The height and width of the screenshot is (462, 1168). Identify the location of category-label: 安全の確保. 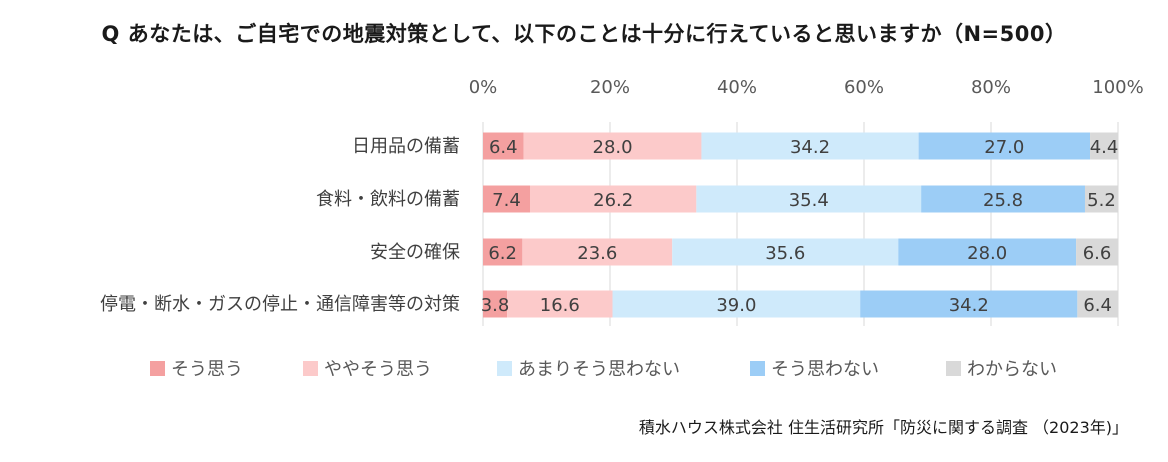
(415, 252).